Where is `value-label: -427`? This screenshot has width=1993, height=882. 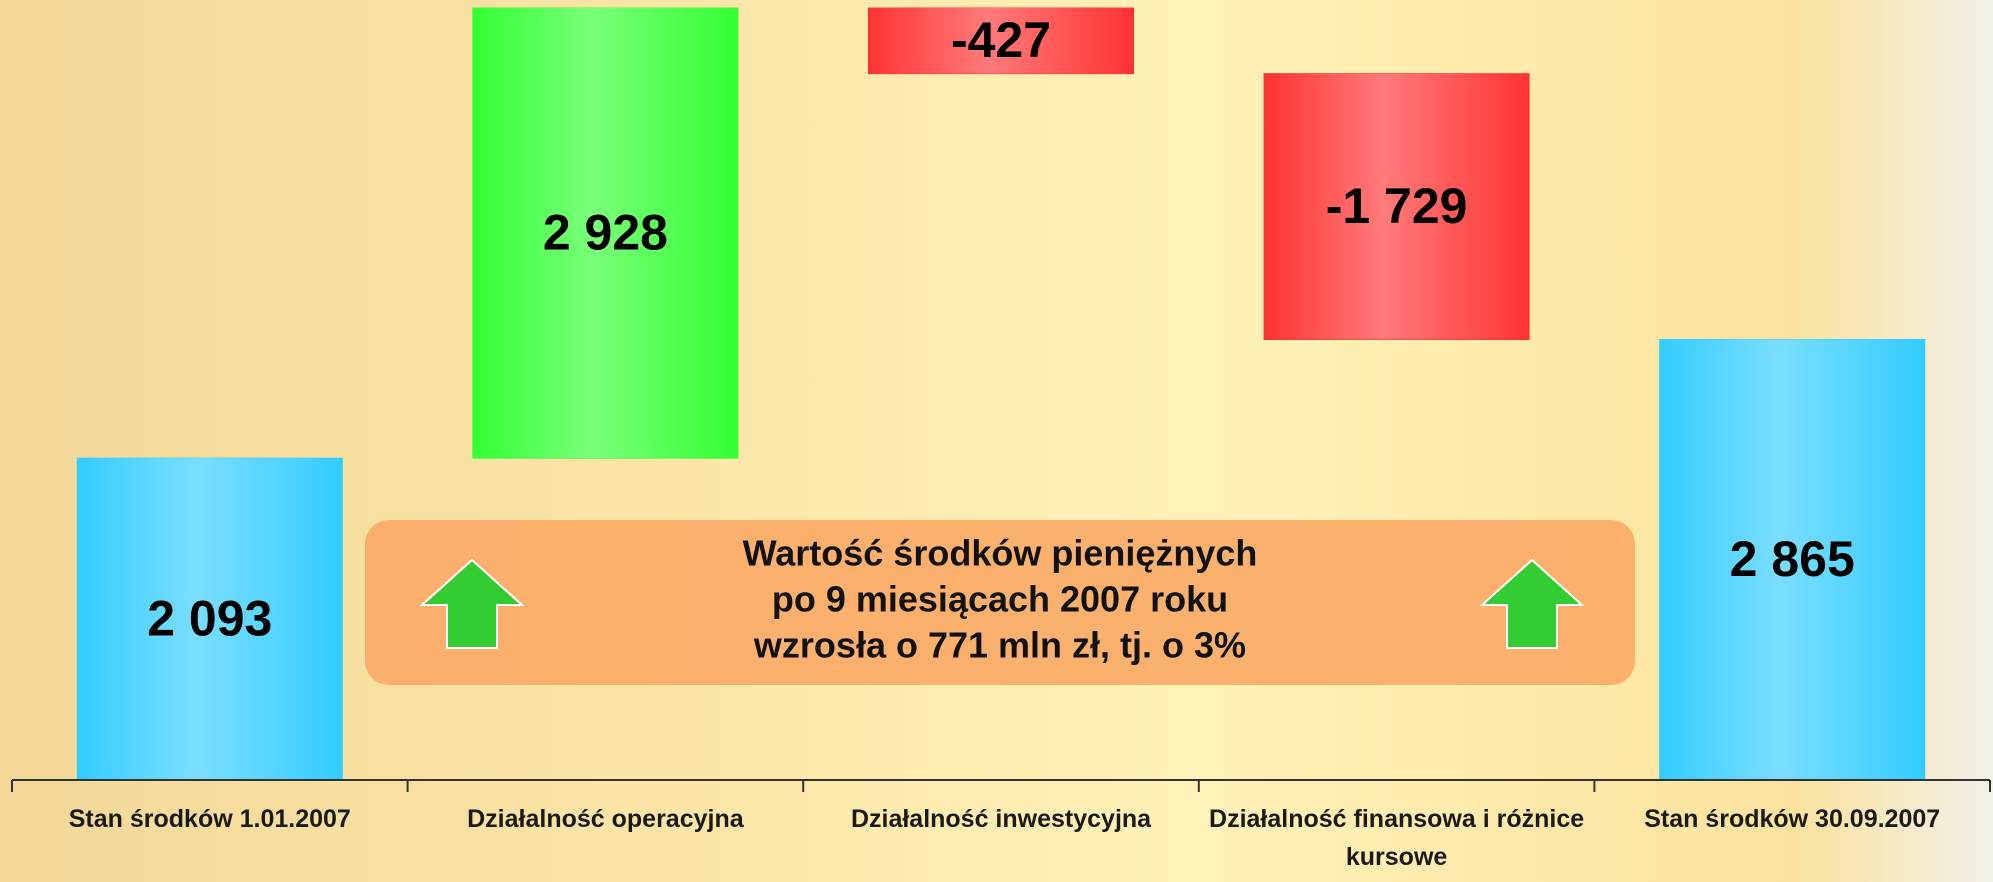
value-label: -427 is located at coordinates (1001, 40).